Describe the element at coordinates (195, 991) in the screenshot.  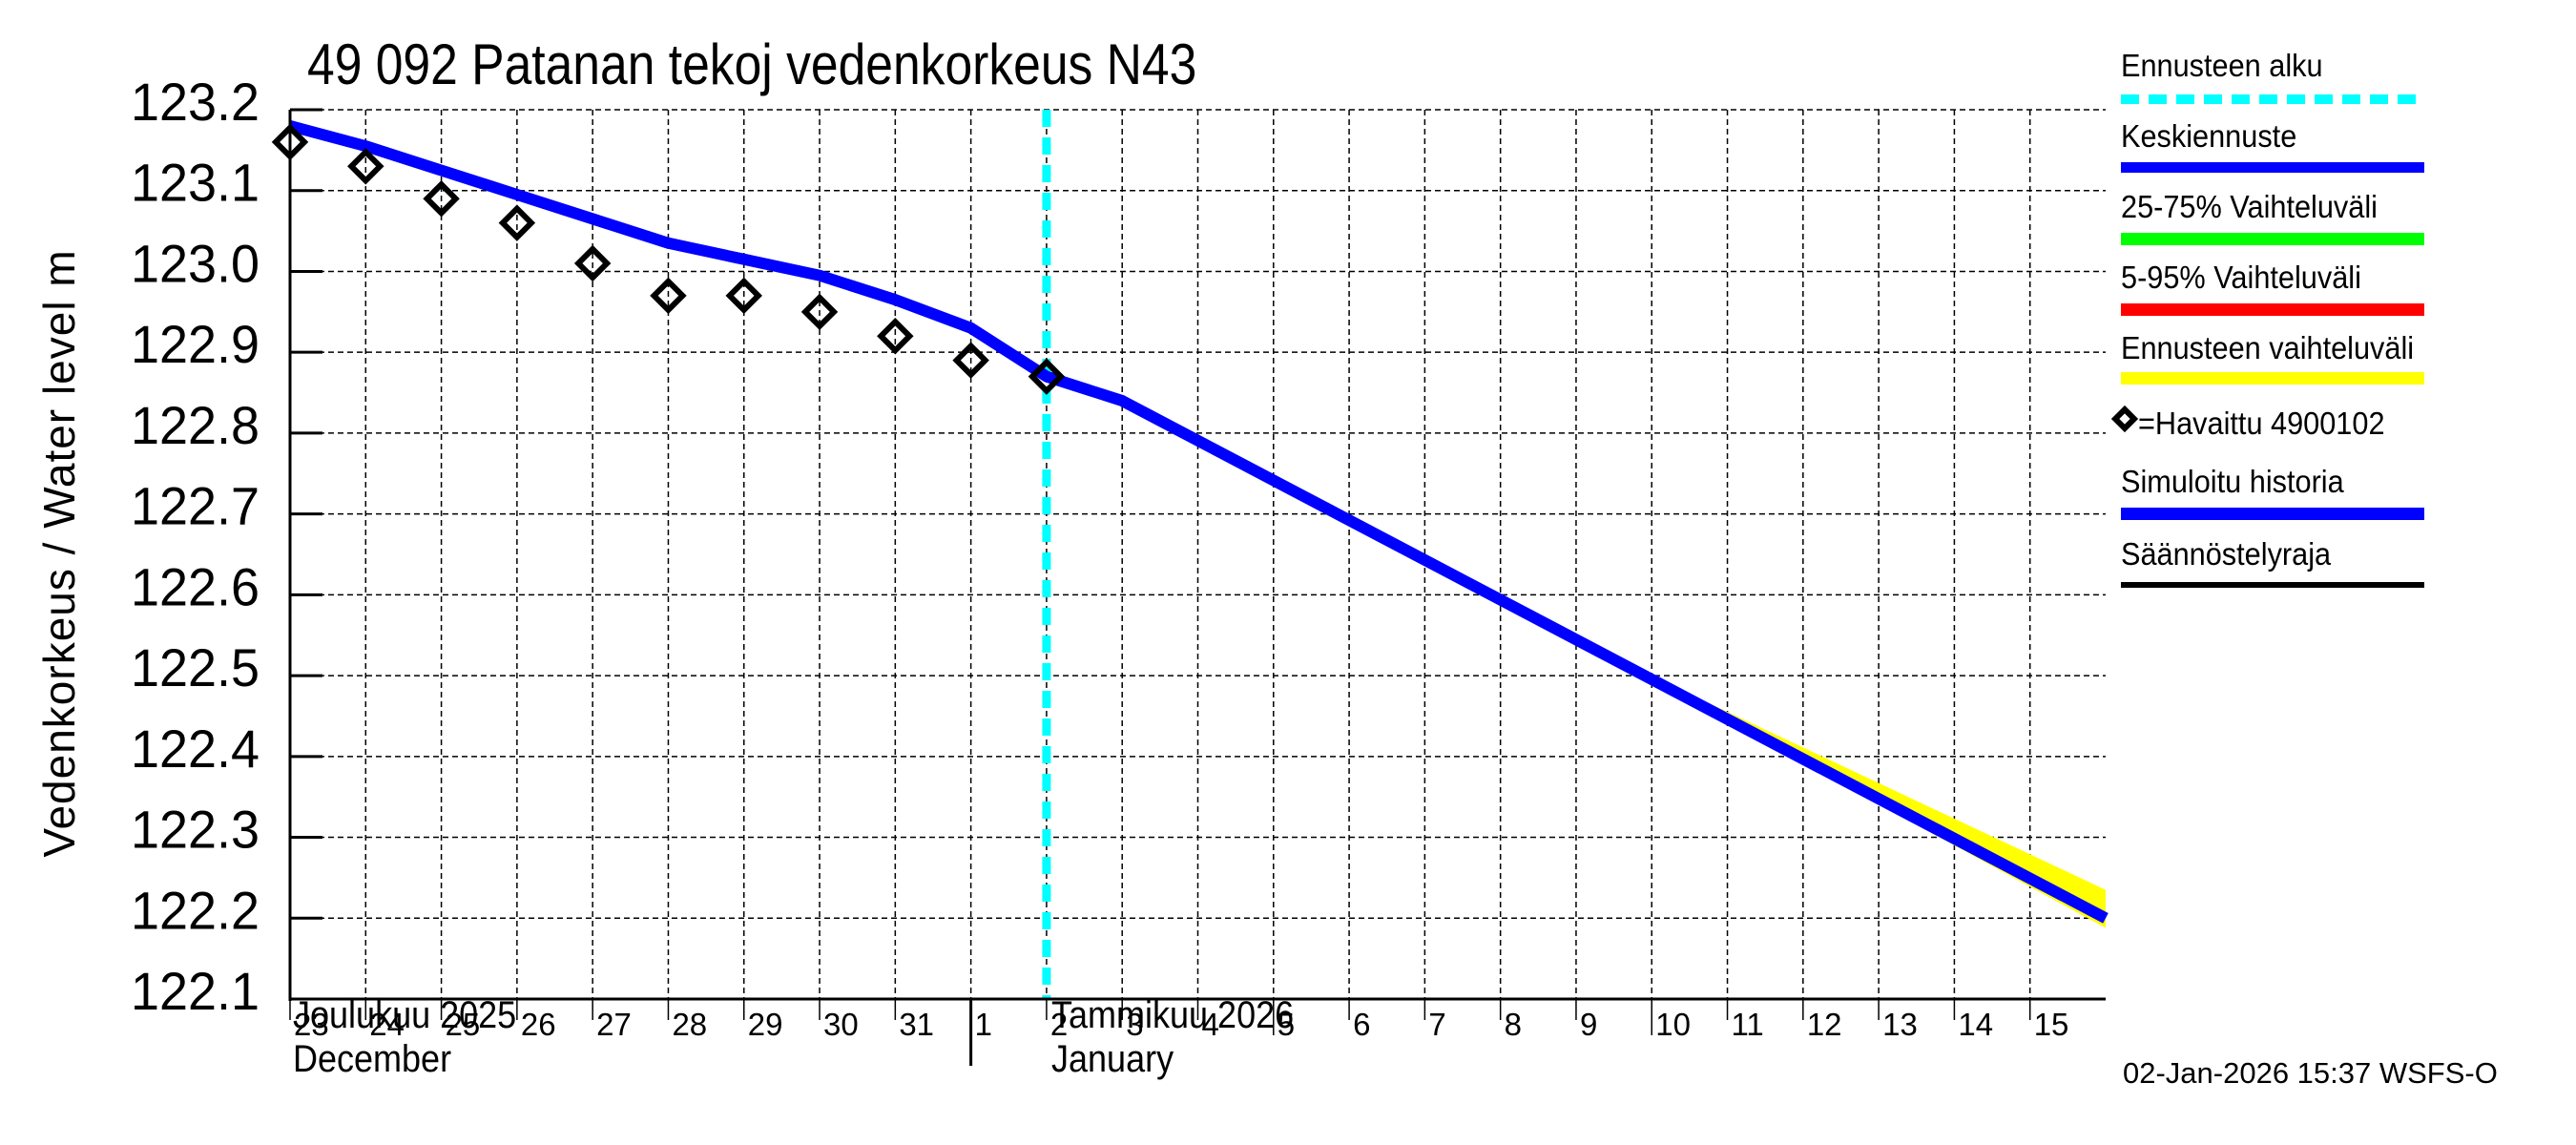
I see `y-tick-label: 122.1` at that location.